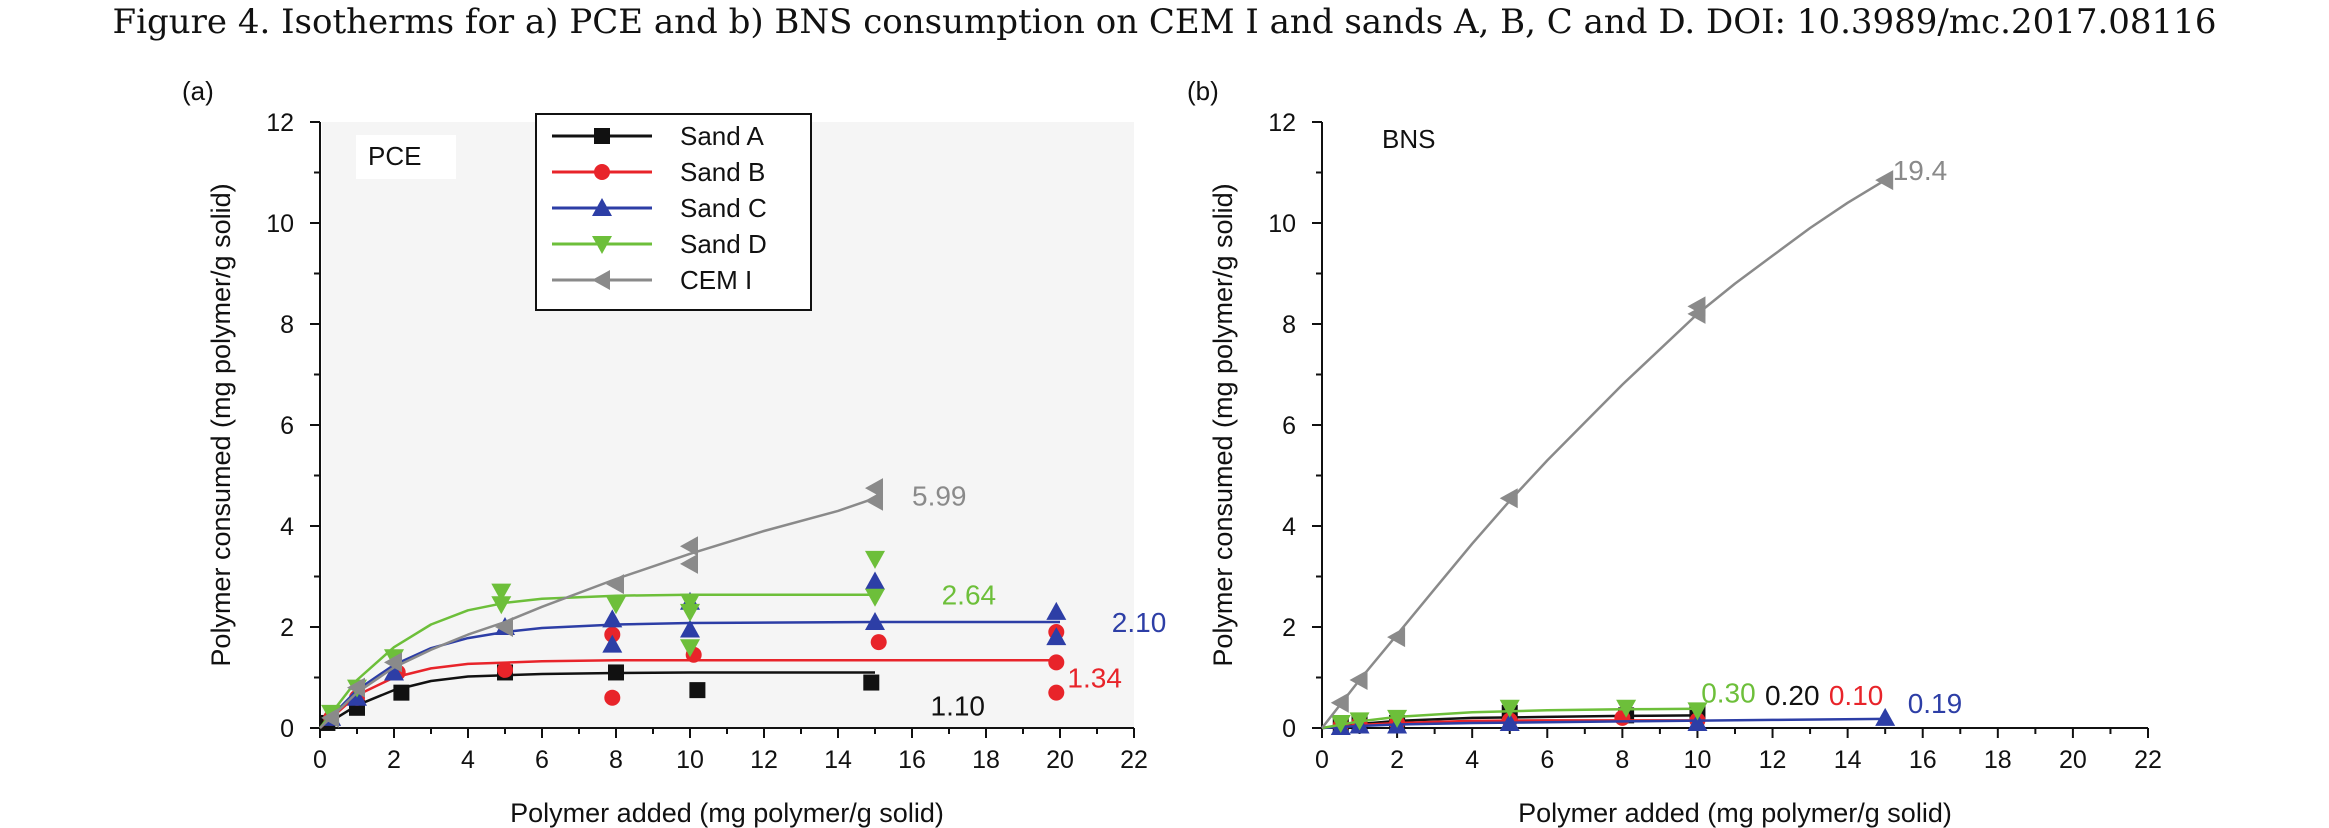  Describe the element at coordinates (723, 244) in the screenshot. I see `legend-label: Sand D` at that location.